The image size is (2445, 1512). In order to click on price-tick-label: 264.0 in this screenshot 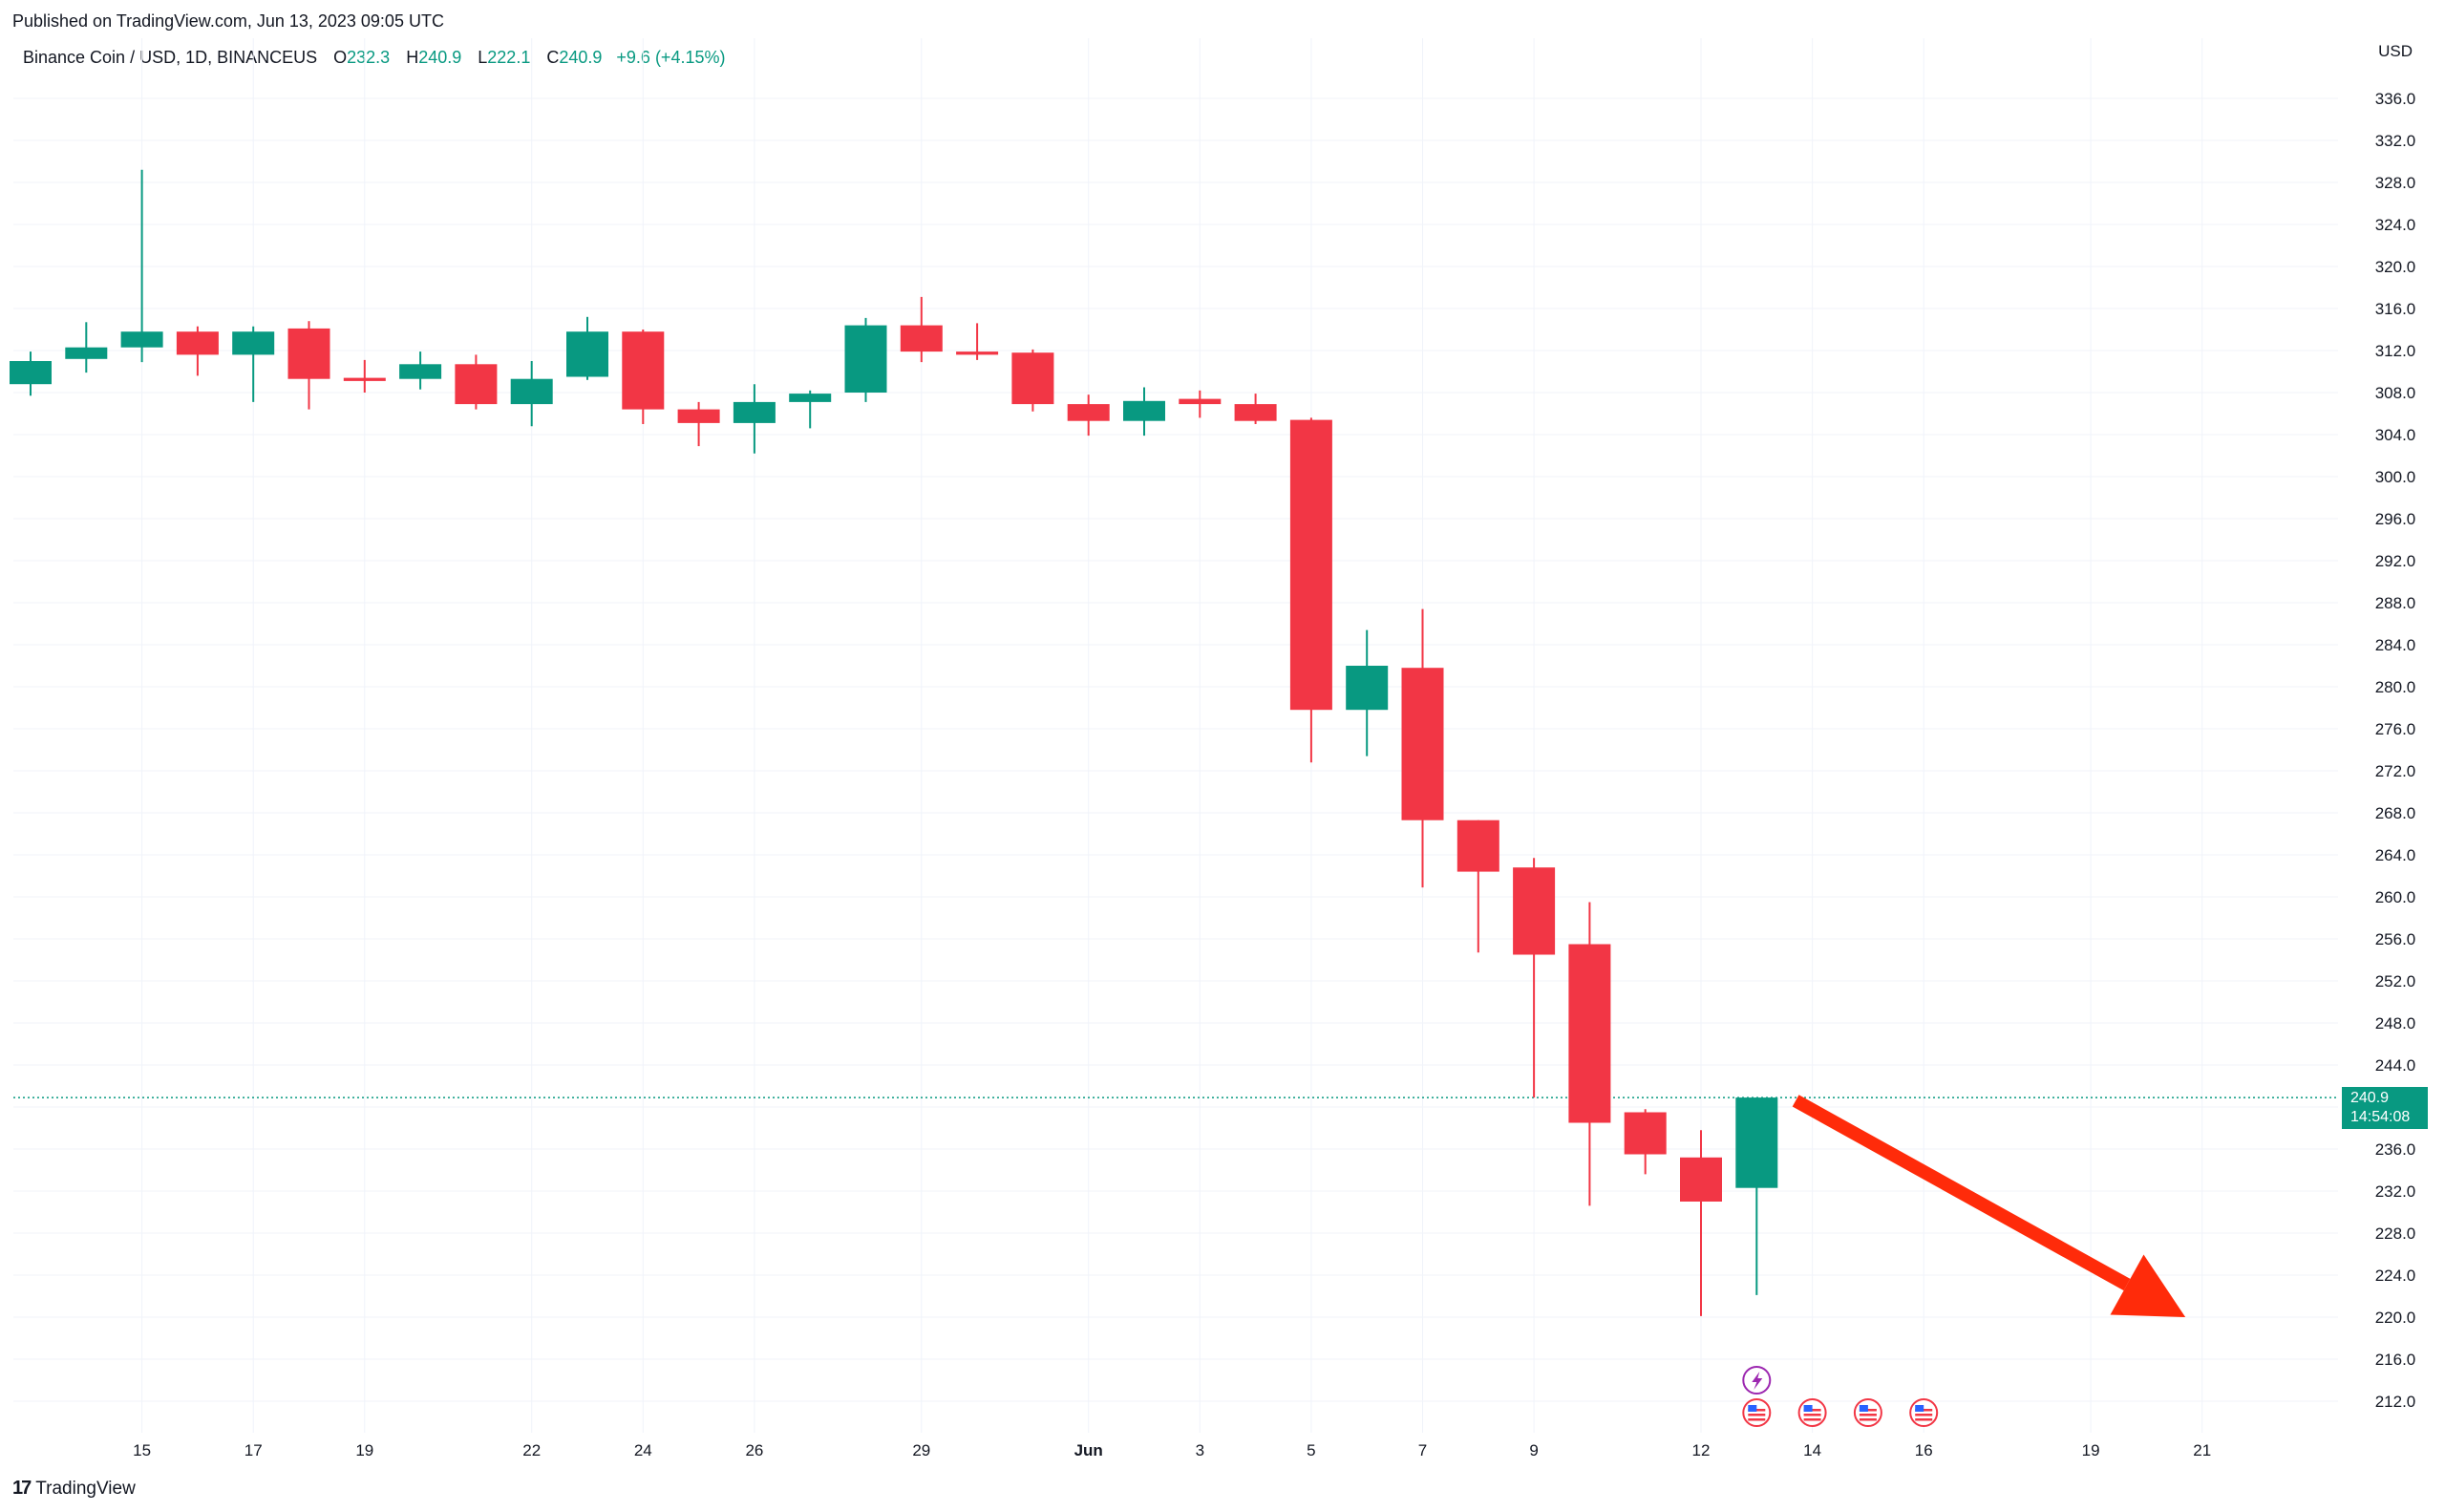, I will do `click(2396, 855)`.